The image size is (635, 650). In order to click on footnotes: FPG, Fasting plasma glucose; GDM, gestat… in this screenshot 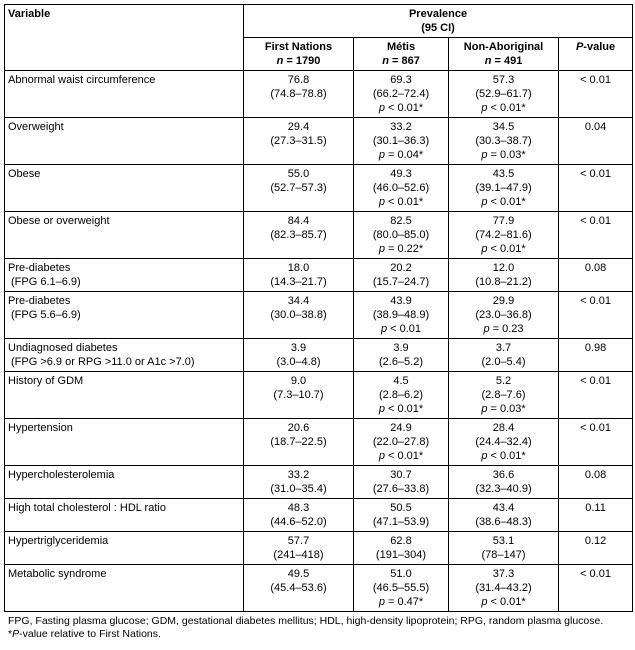, I will do `click(321, 628)`.